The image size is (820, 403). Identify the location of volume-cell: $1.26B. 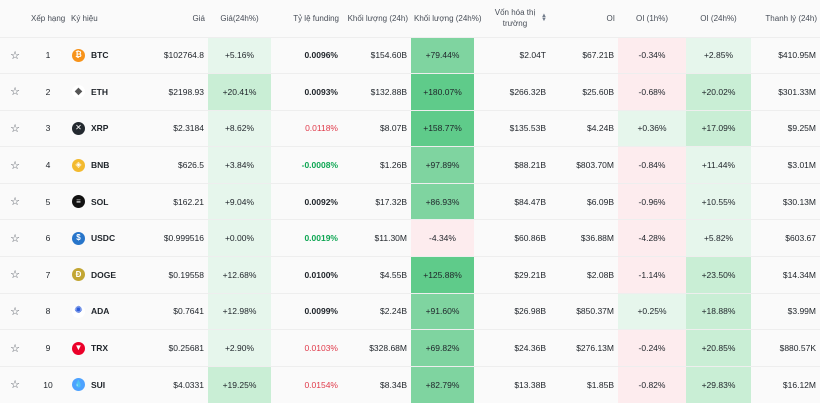
(376, 165).